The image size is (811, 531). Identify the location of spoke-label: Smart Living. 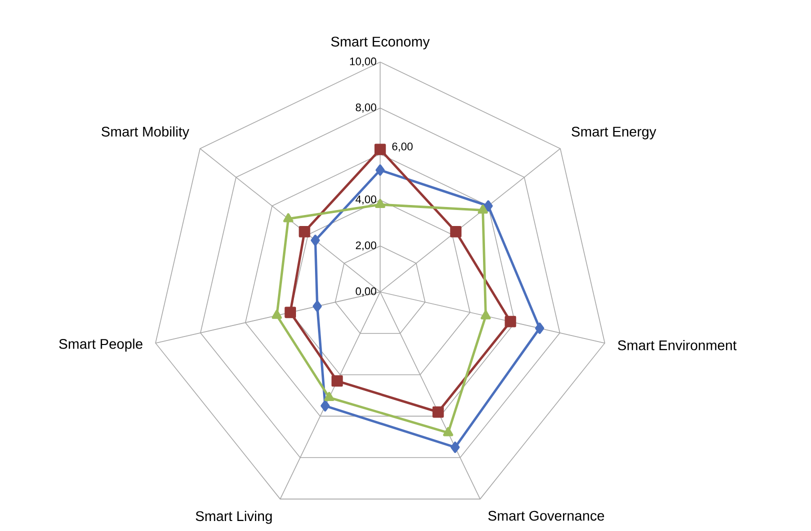
(234, 517).